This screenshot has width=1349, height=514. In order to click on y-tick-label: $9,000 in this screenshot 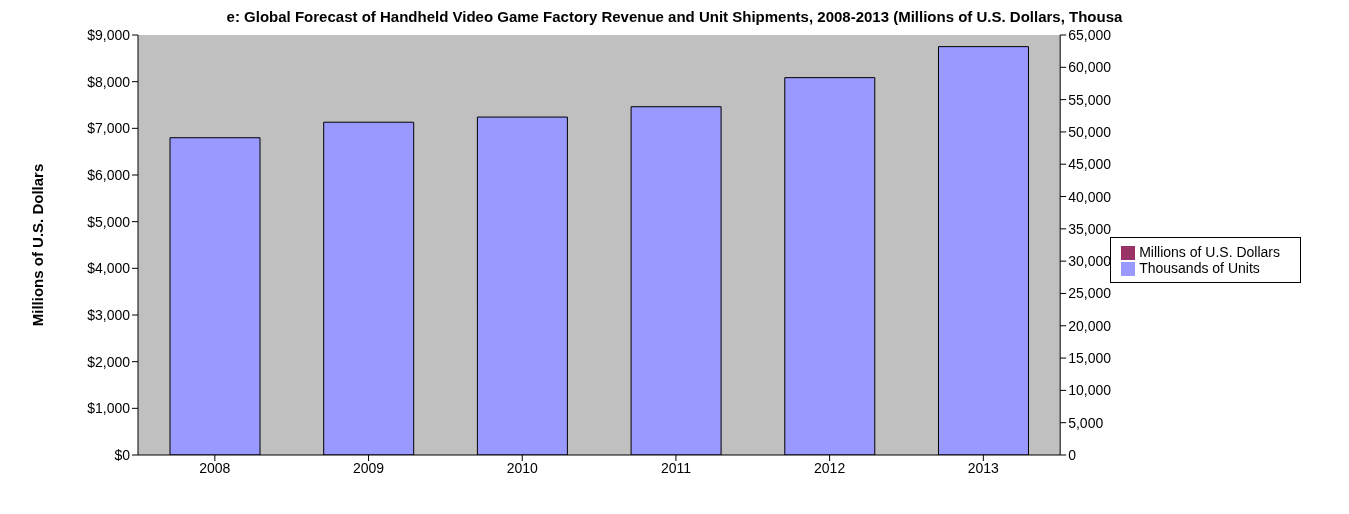, I will do `click(109, 34)`.